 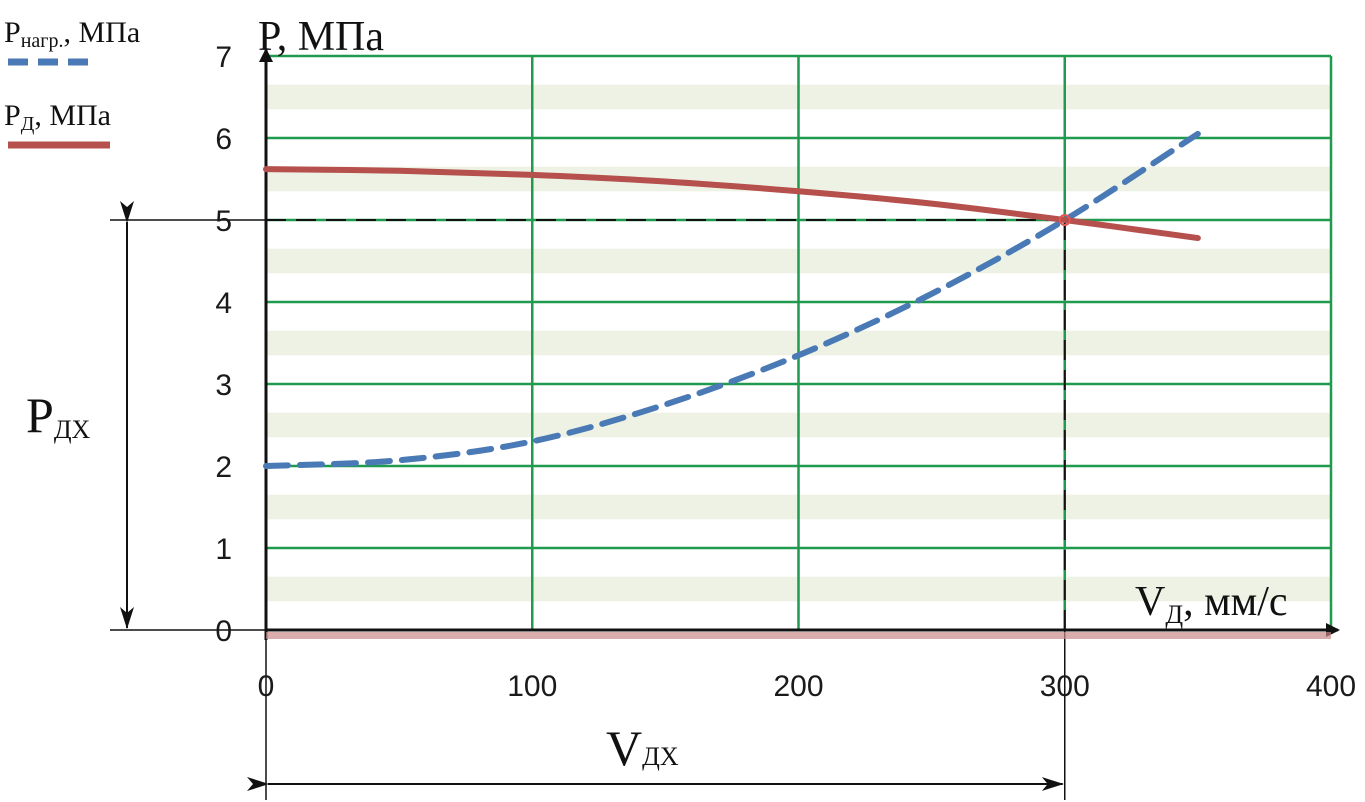 What do you see at coordinates (1211, 604) in the screenshot?
I see `x-axis-label: VД, мм/с` at bounding box center [1211, 604].